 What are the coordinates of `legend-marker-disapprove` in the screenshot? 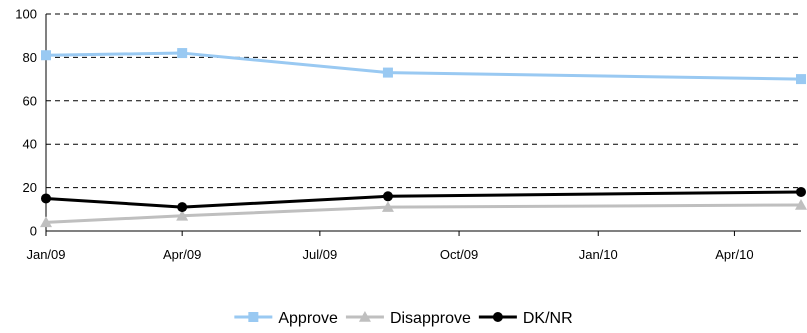 It's located at (364, 316).